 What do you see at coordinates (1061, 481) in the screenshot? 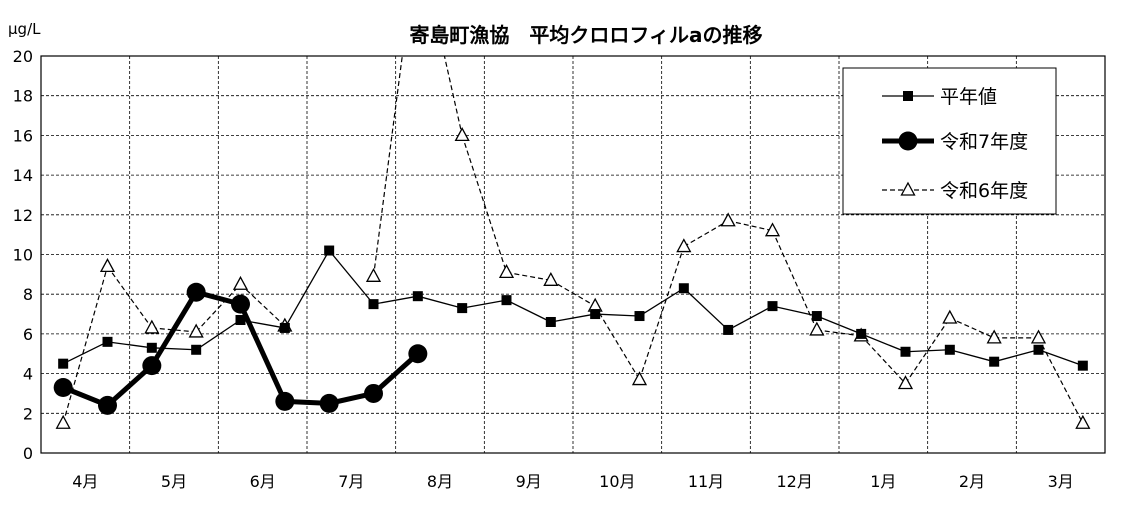
I see `x-tick-label: 3月` at bounding box center [1061, 481].